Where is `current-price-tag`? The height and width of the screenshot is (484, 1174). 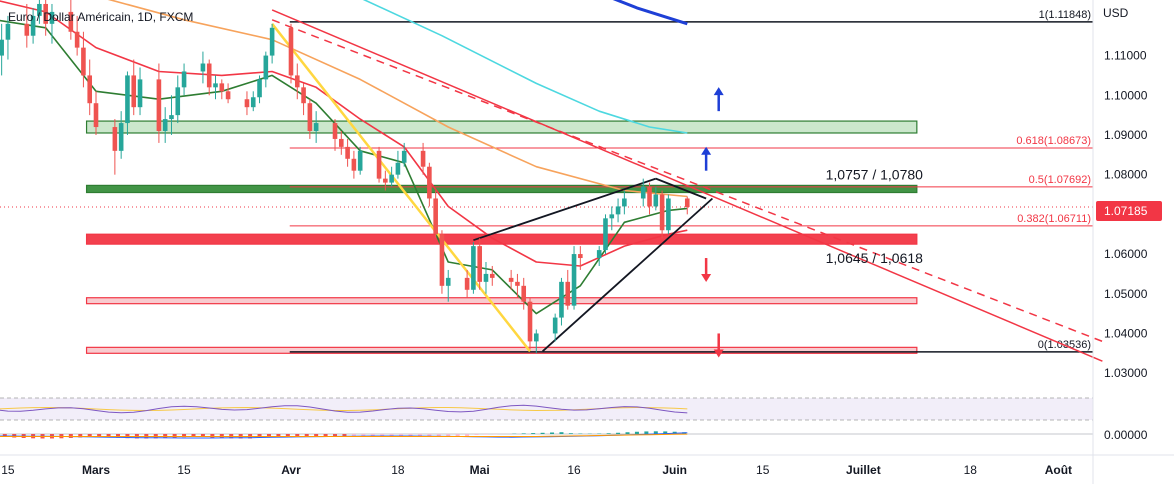
current-price-tag is located at coordinates (1129, 211).